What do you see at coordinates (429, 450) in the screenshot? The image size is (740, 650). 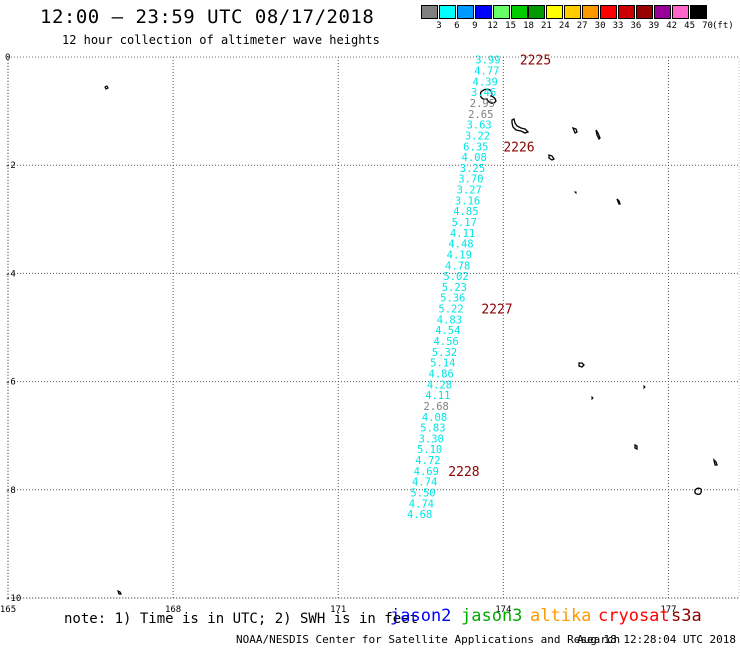 I see `swh-value-label: 5.10` at bounding box center [429, 450].